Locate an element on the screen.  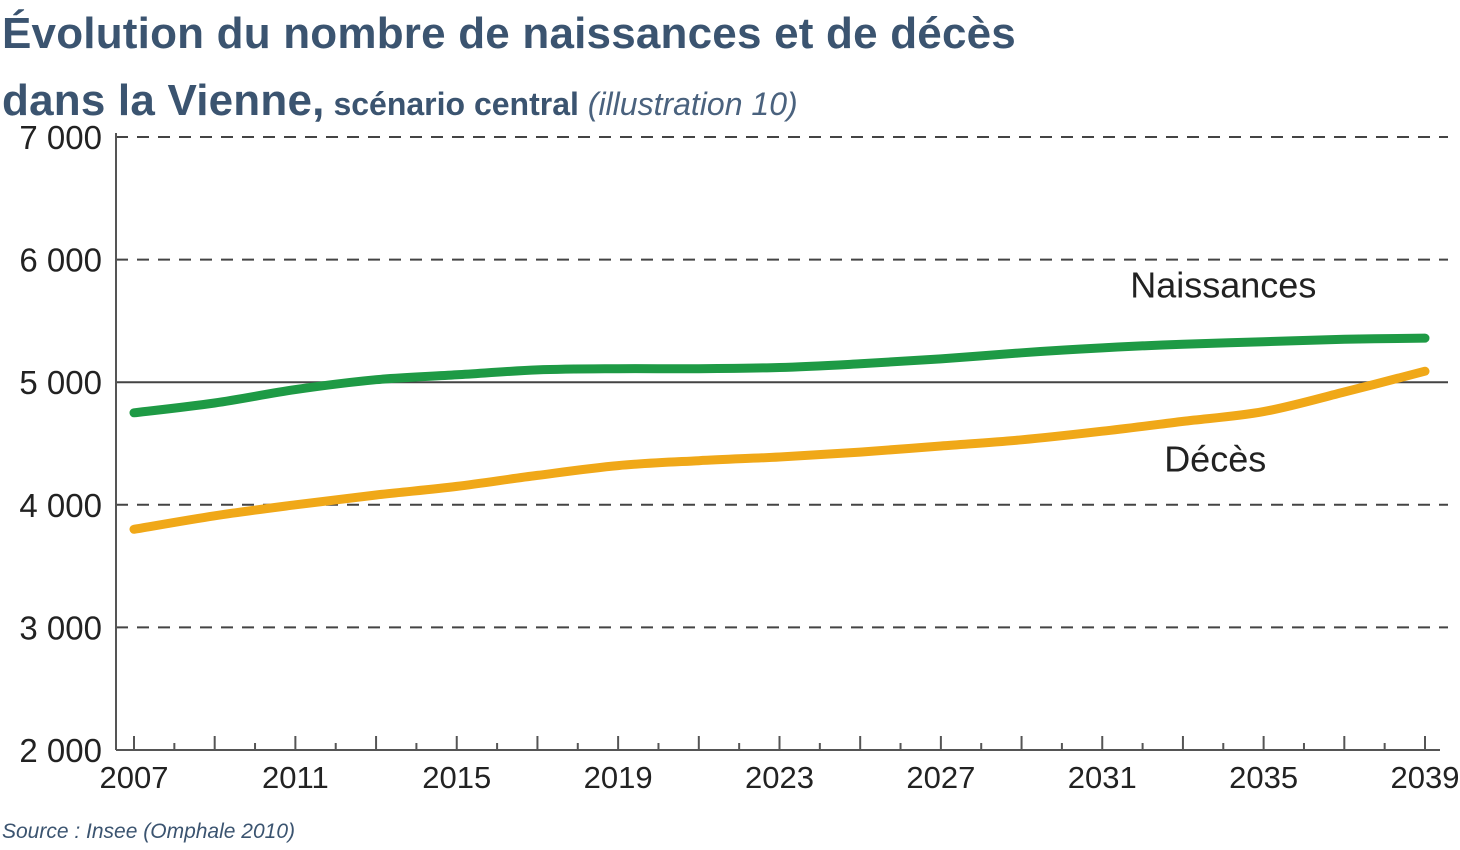
series-line-naissances is located at coordinates (779, 375).